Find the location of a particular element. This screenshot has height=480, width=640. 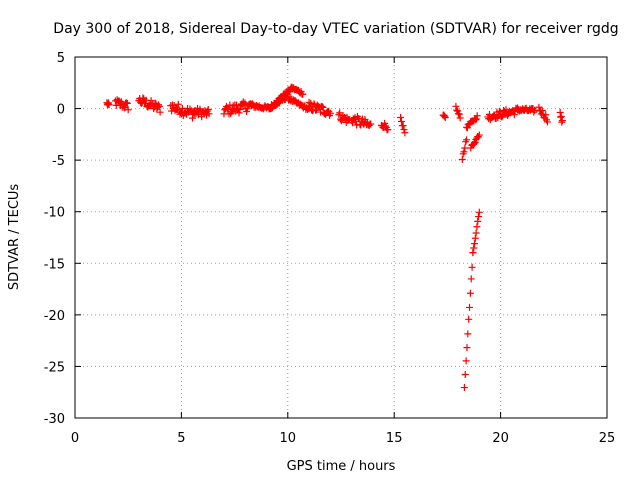

y-tick-label: -5 is located at coordinates (58, 161).